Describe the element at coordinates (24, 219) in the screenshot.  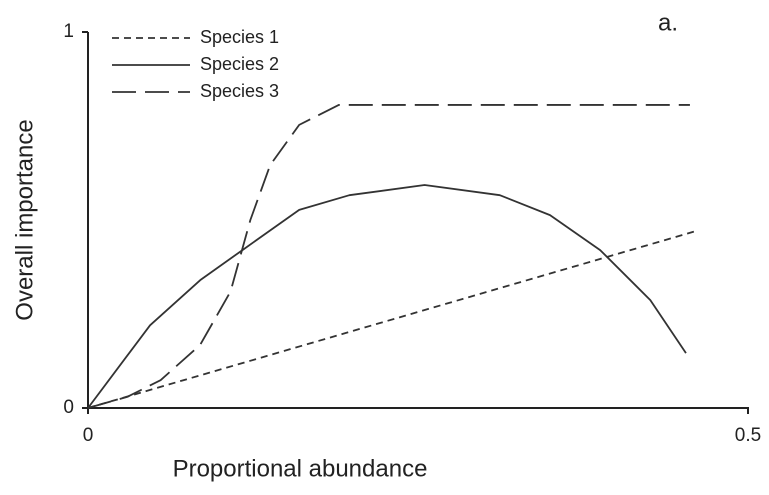
I see `y-axis-label: Overall importance` at that location.